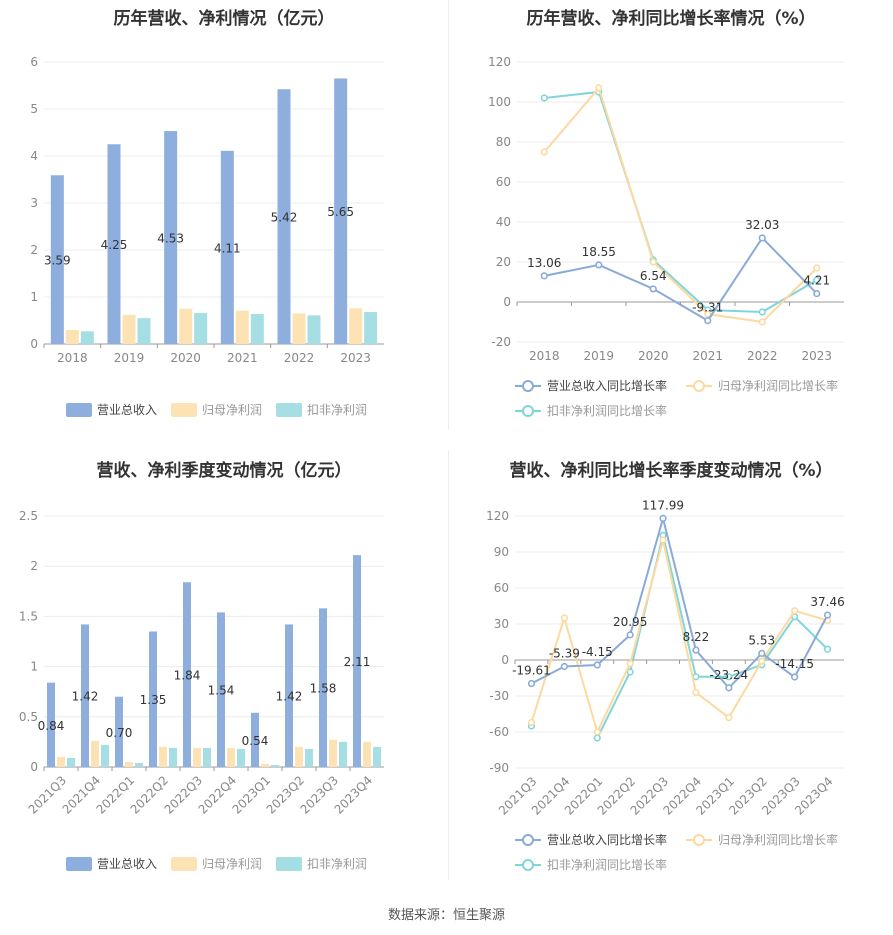 The height and width of the screenshot is (935, 893). I want to click on x-tick-label: 2020, so click(653, 356).